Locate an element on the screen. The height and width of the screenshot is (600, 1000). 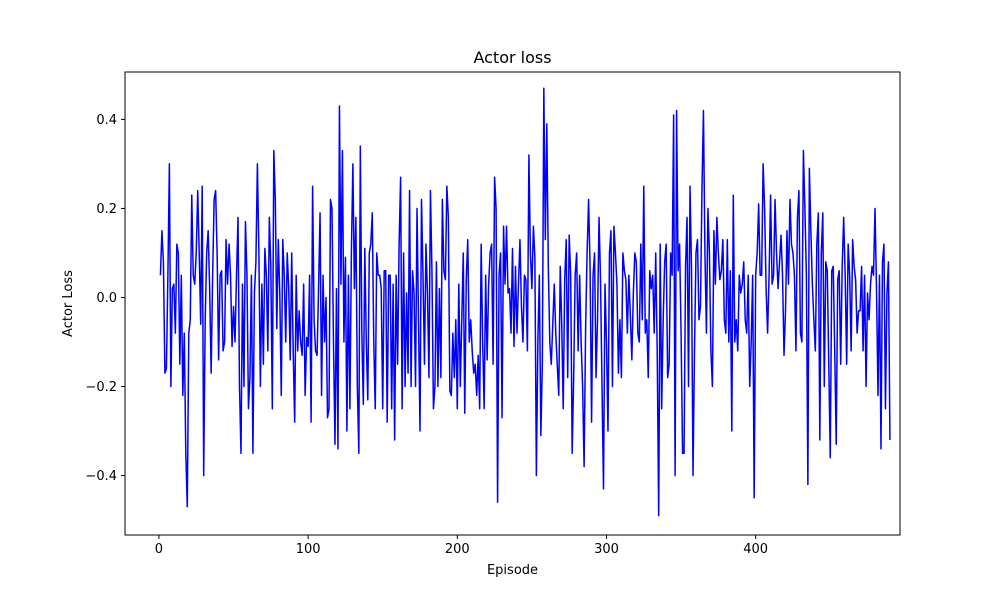
y-tick-label: 0.0 is located at coordinates (106, 298).